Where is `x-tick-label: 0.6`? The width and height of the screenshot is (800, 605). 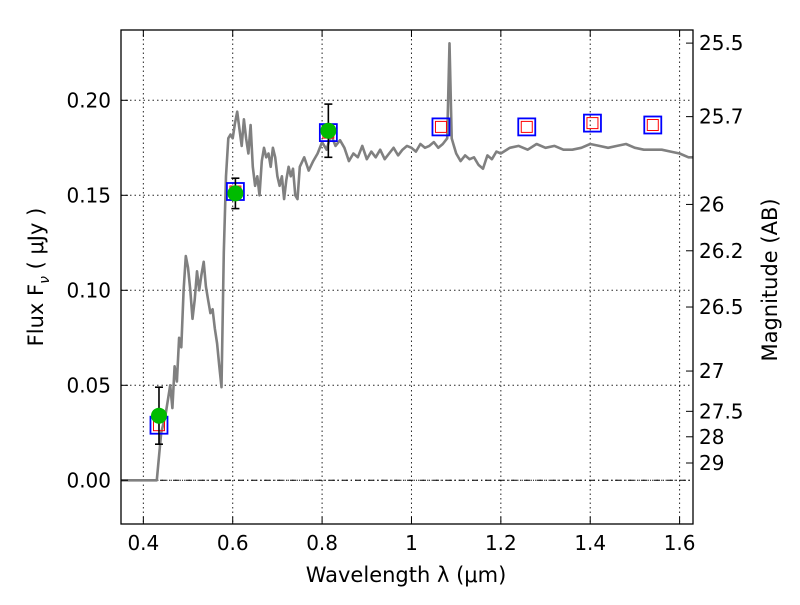 x-tick-label: 0.6 is located at coordinates (233, 543).